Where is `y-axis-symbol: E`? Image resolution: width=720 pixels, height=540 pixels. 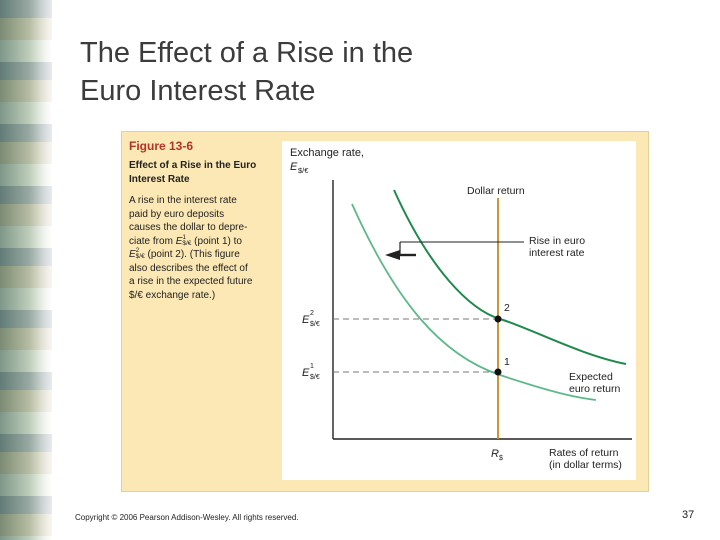
y-axis-symbol: E is located at coordinates (294, 167).